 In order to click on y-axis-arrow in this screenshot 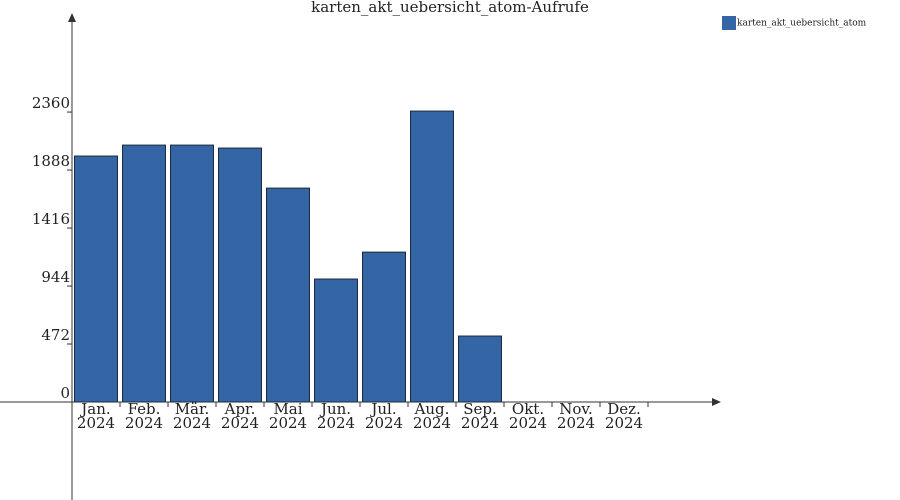, I will do `click(72, 17)`.